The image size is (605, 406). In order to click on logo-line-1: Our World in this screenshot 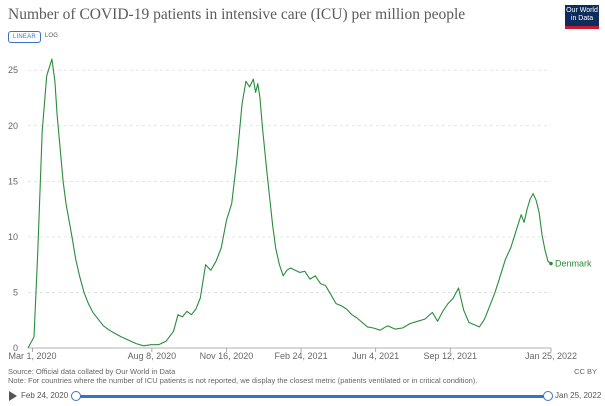, I will do `click(582, 10)`.